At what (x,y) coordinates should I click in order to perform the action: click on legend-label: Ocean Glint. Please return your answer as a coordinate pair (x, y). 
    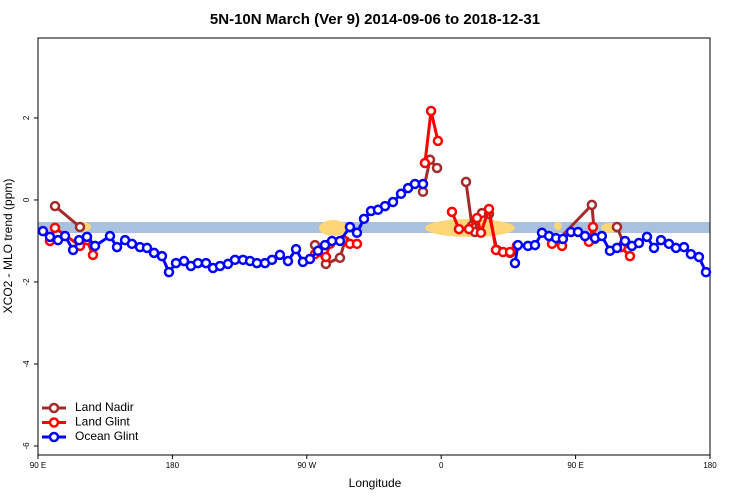
    Looking at the image, I should click on (107, 436).